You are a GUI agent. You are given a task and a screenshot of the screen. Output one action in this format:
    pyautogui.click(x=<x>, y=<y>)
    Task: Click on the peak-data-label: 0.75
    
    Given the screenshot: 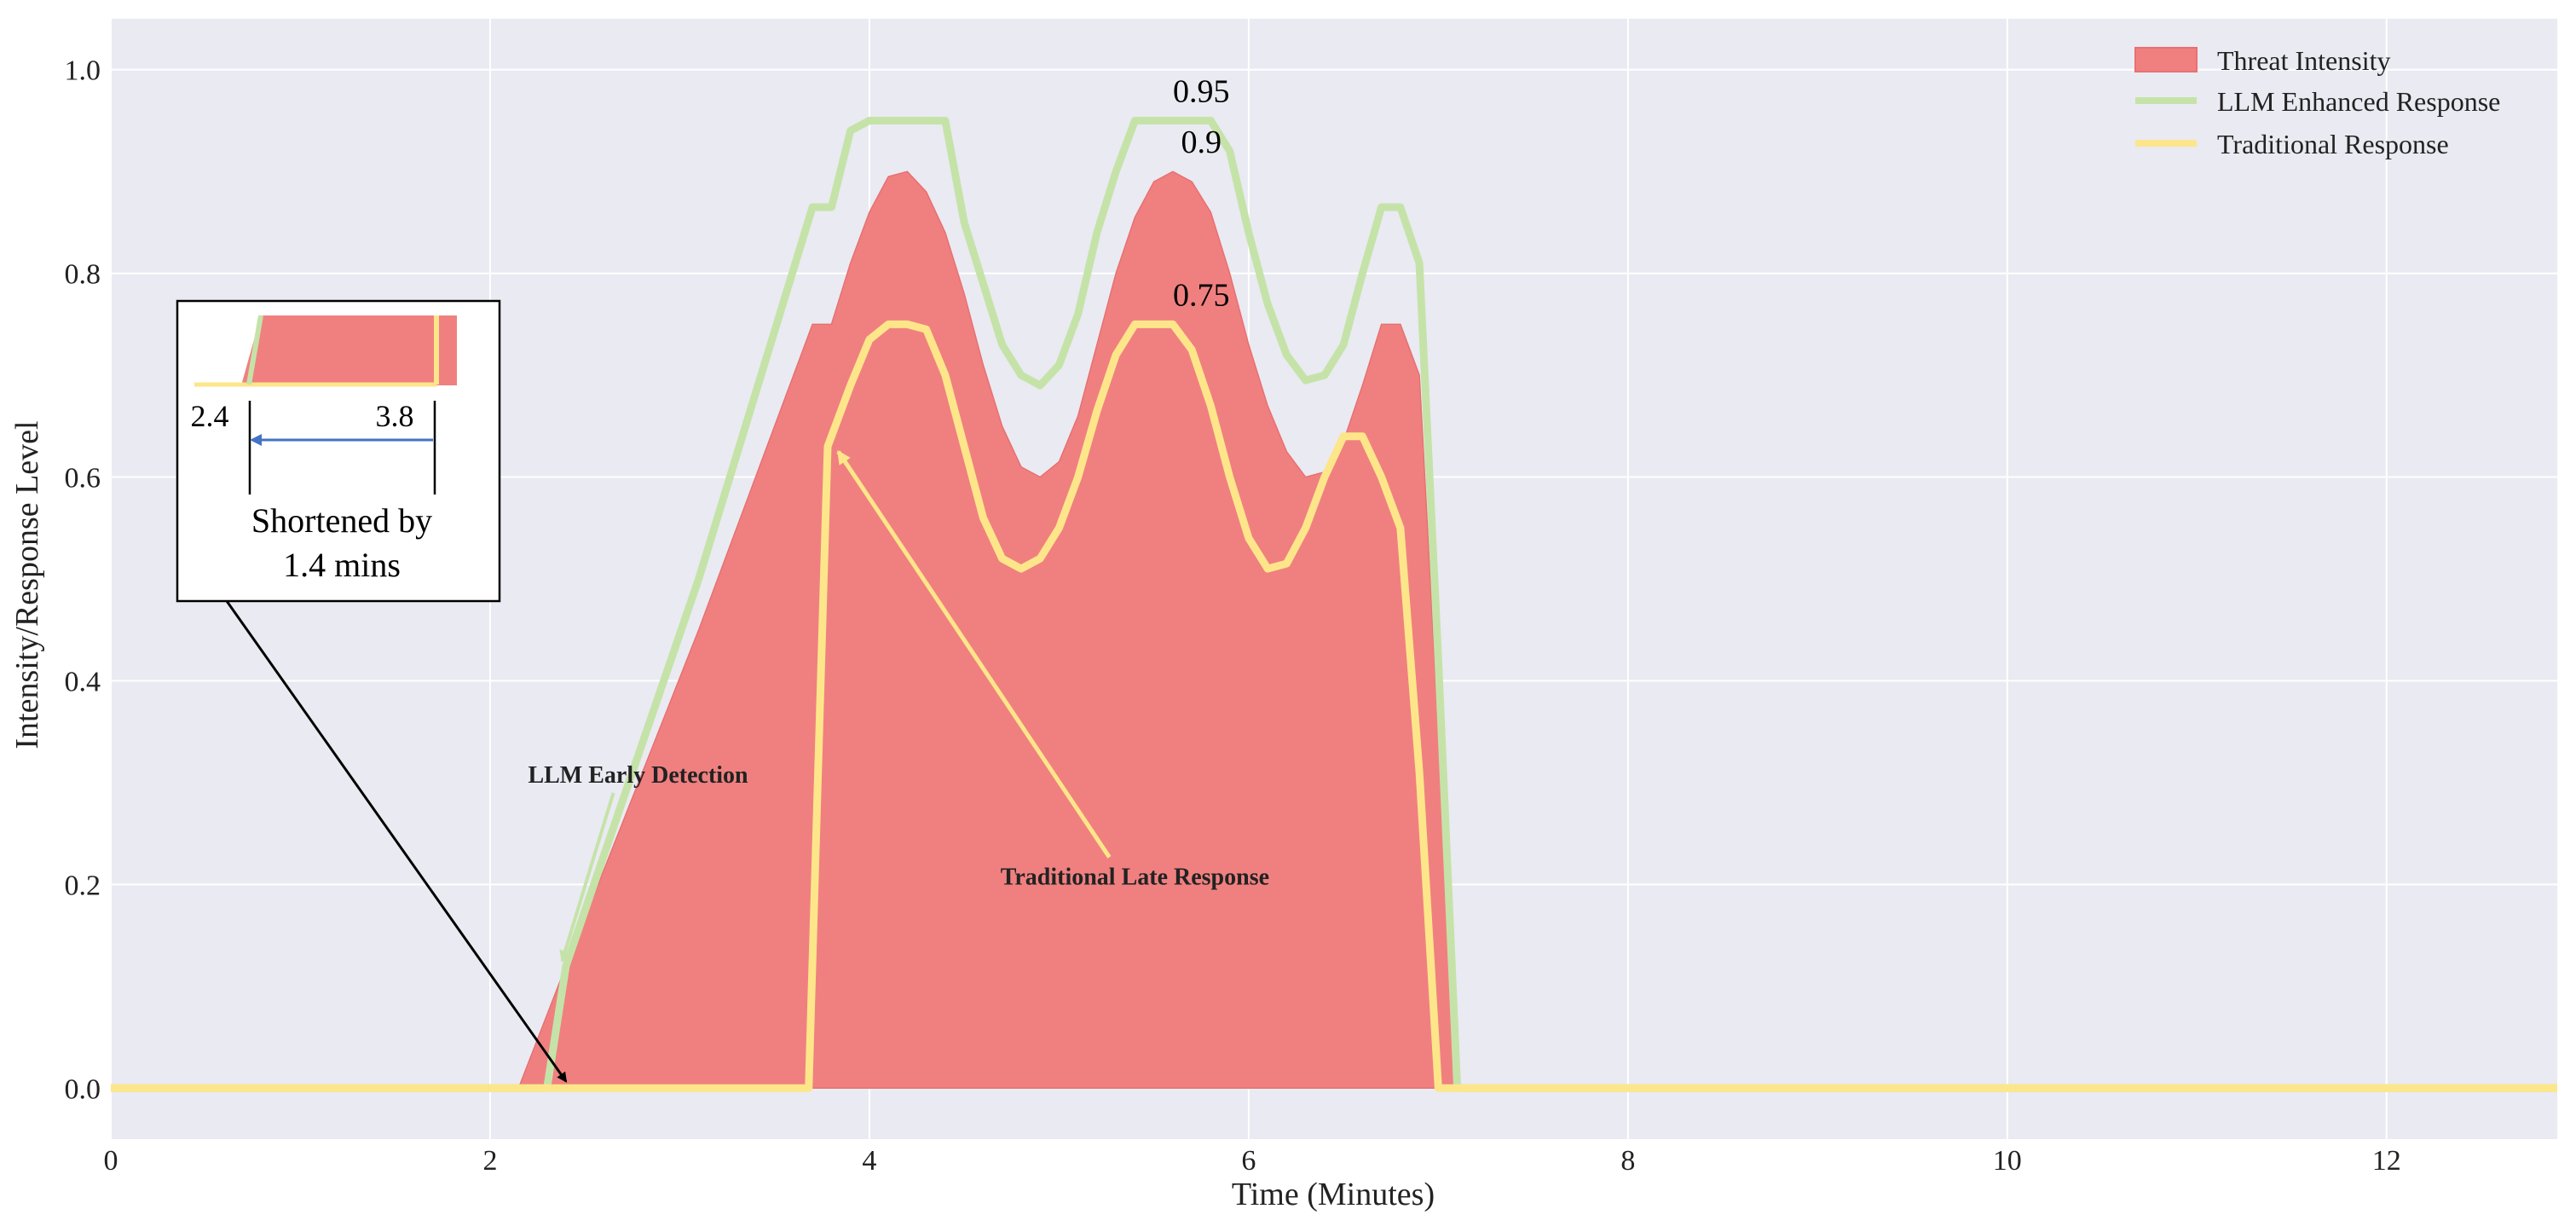 What is the action you would take?
    pyautogui.click(x=1201, y=295)
    